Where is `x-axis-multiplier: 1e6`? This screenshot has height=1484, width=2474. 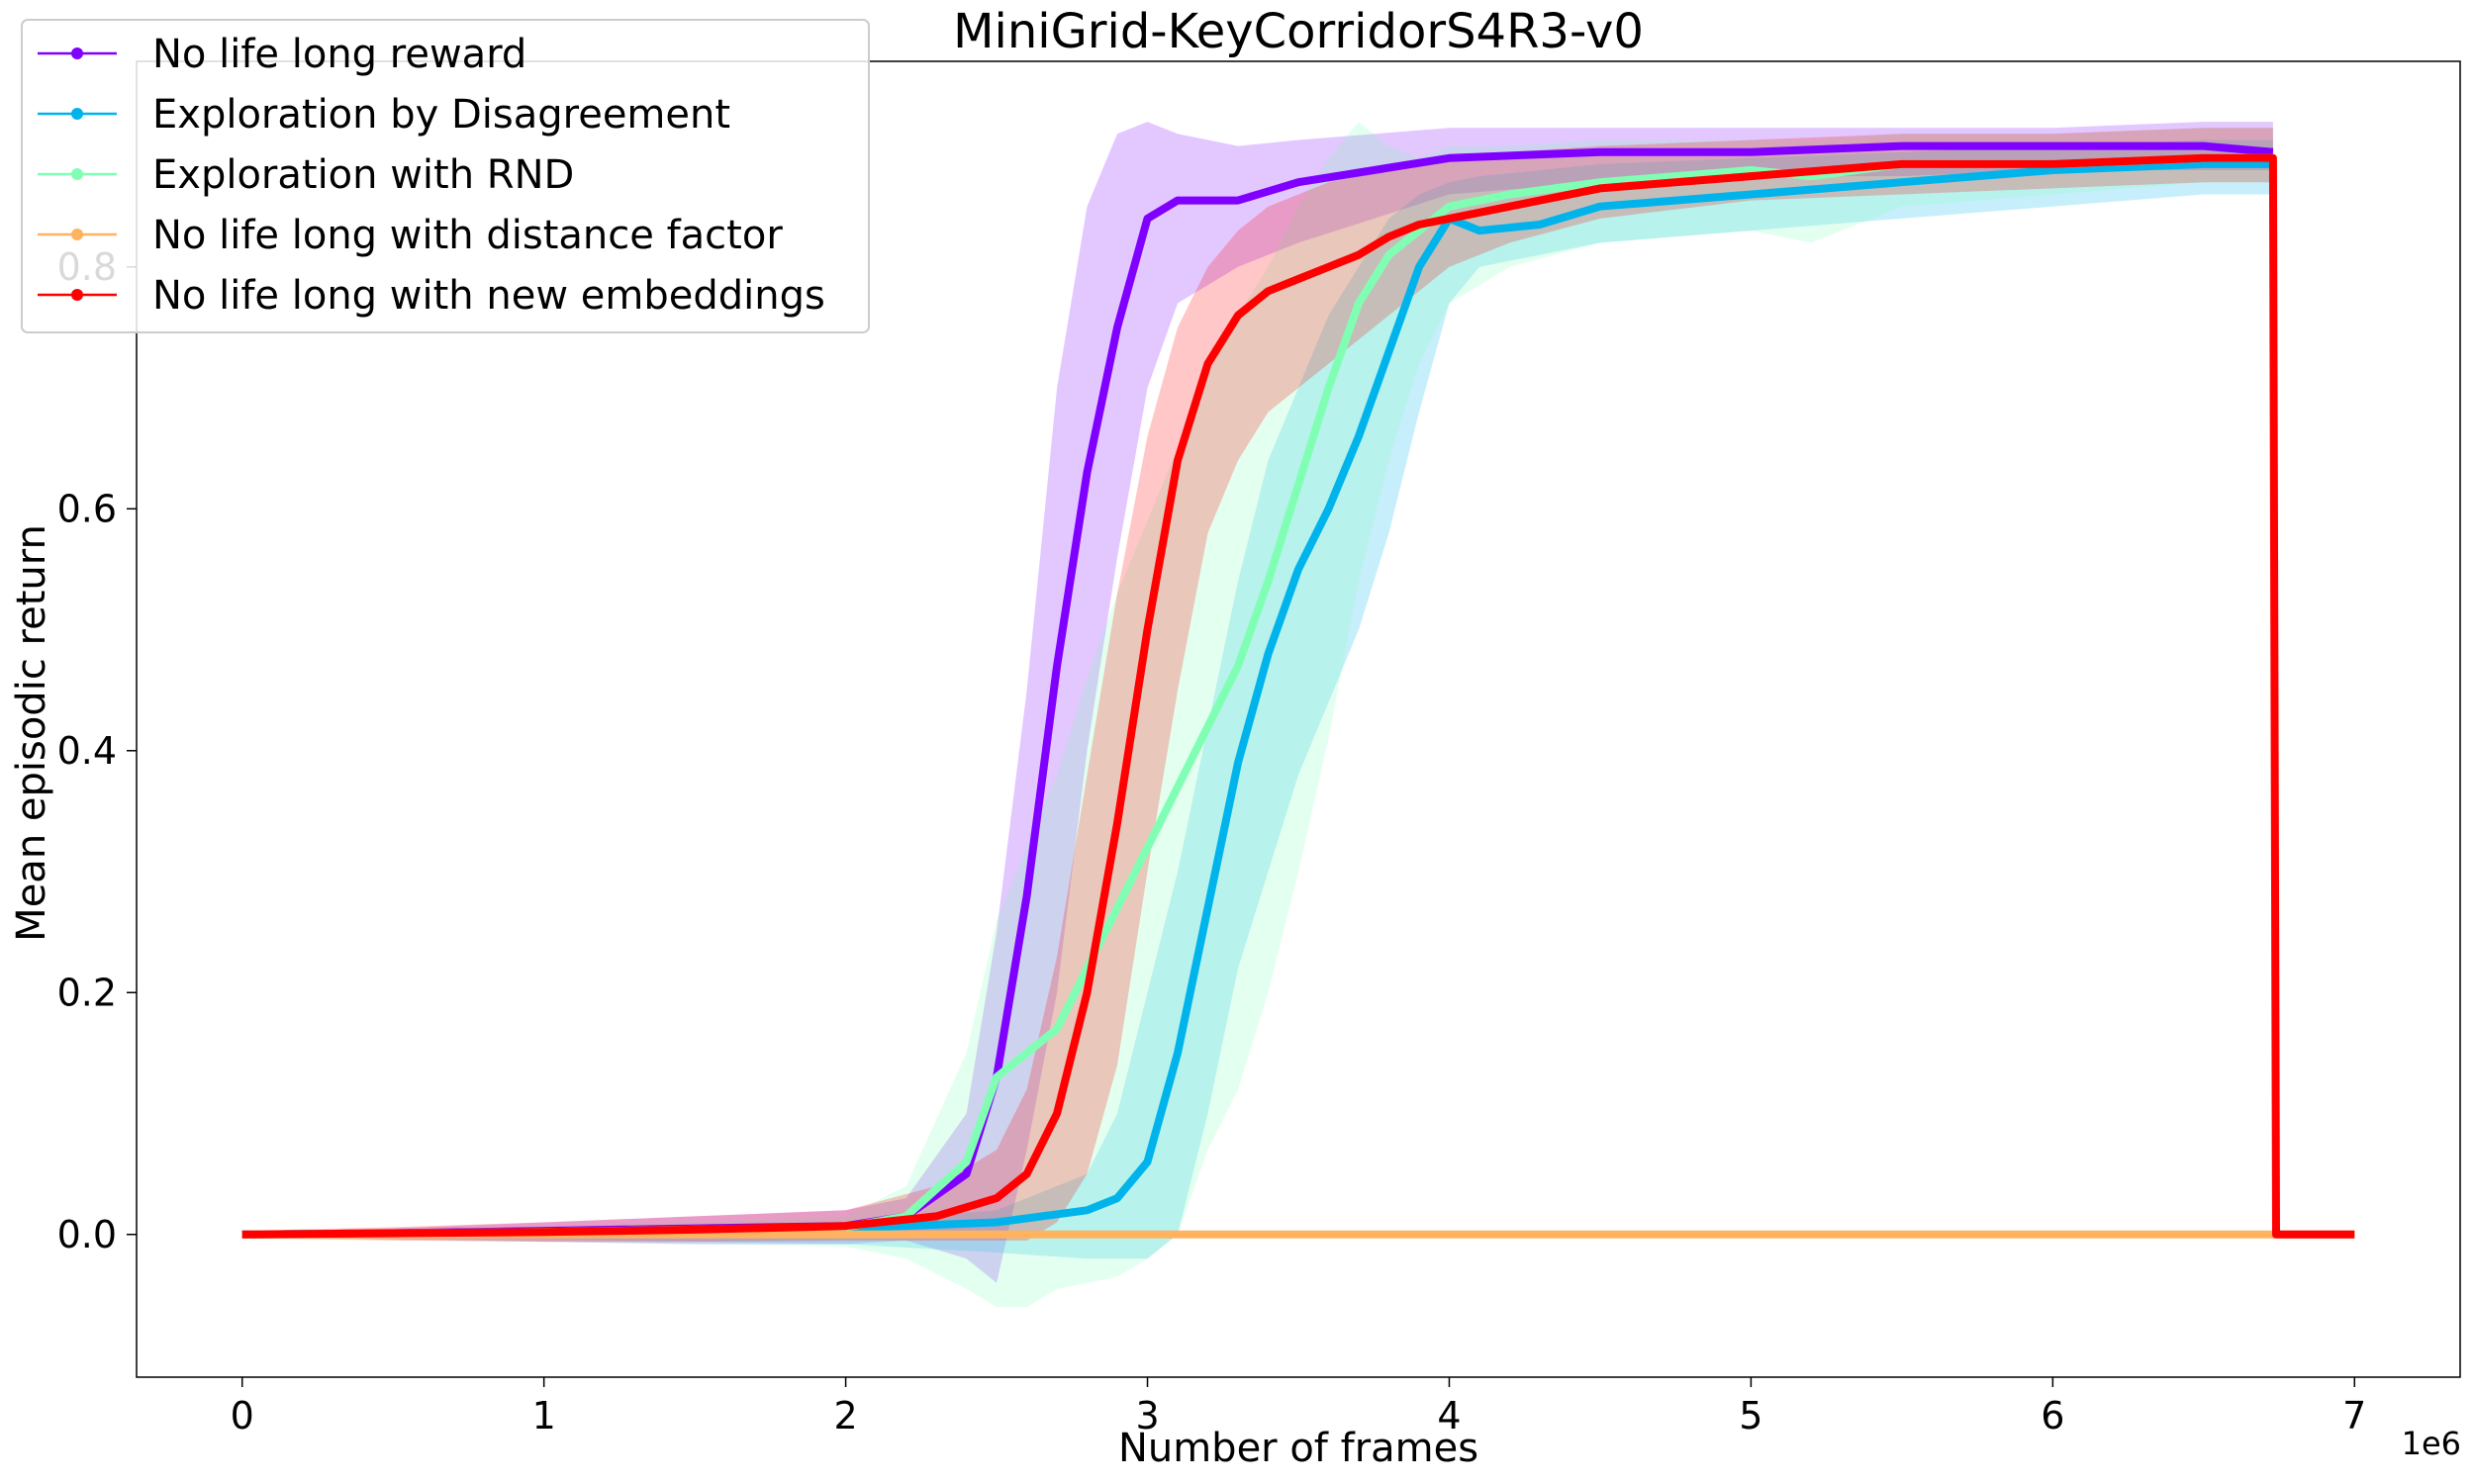
x-axis-multiplier: 1e6 is located at coordinates (2432, 1443).